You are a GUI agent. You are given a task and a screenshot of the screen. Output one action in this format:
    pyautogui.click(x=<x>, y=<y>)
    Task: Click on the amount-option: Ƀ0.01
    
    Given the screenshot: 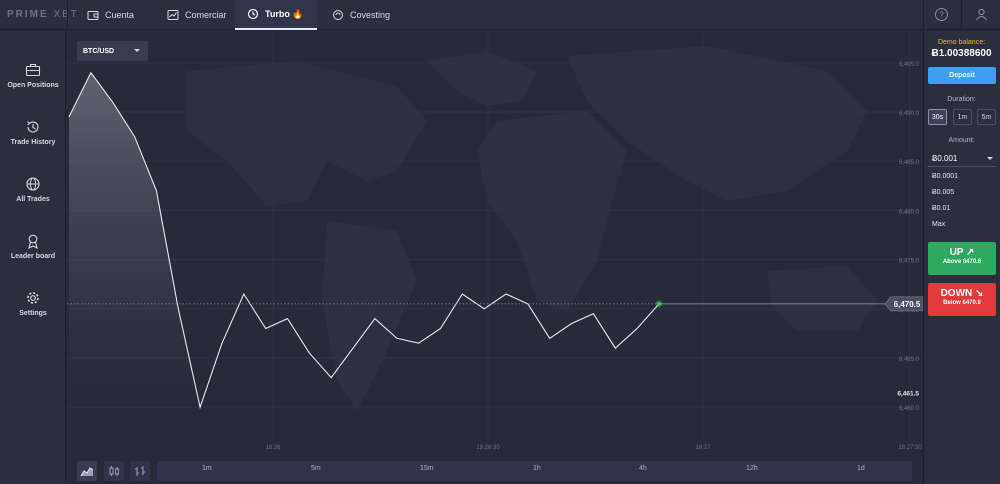 What is the action you would take?
    pyautogui.click(x=941, y=208)
    